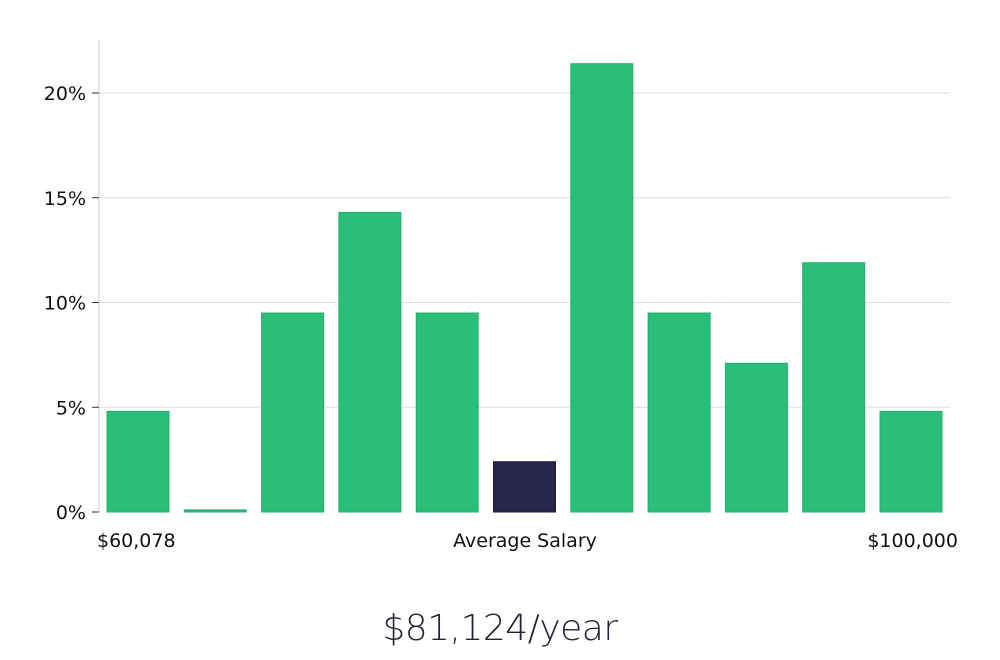 The image size is (1000, 660). Describe the element at coordinates (71, 513) in the screenshot. I see `y-tick-label: 0%` at that location.